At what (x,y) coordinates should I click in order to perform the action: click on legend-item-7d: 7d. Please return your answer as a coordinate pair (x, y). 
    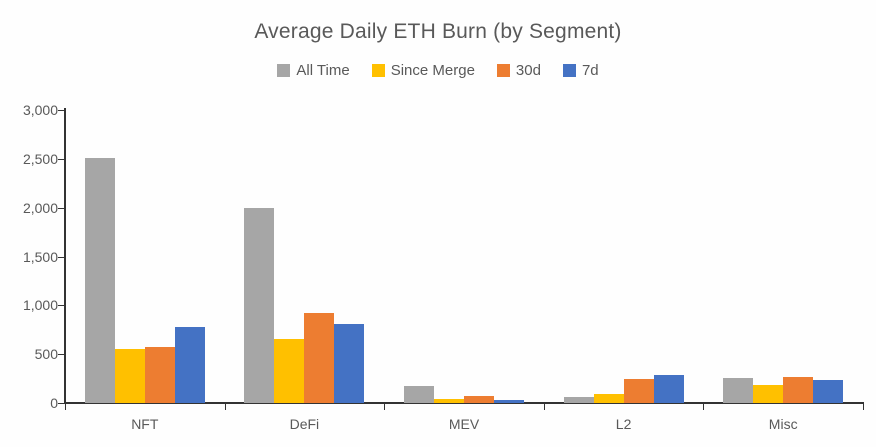
    Looking at the image, I should click on (580, 70).